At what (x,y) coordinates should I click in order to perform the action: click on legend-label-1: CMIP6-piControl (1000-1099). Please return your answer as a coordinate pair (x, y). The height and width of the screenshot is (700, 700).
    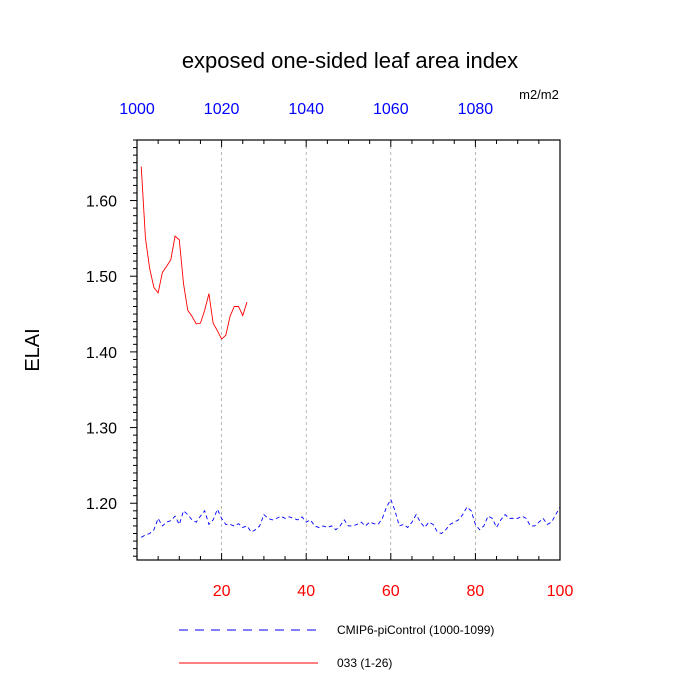
    Looking at the image, I should click on (415, 630).